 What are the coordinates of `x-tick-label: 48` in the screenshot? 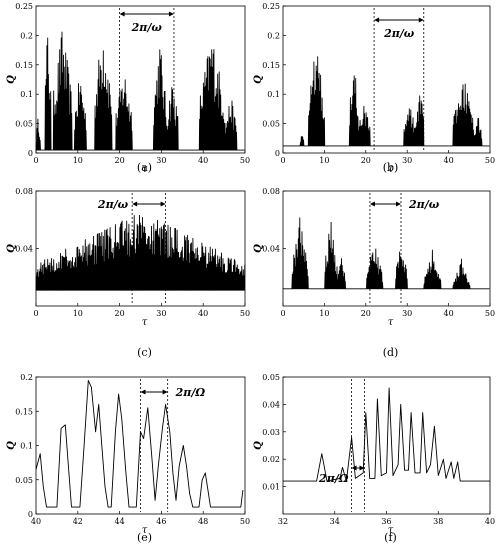 It's located at (203, 521).